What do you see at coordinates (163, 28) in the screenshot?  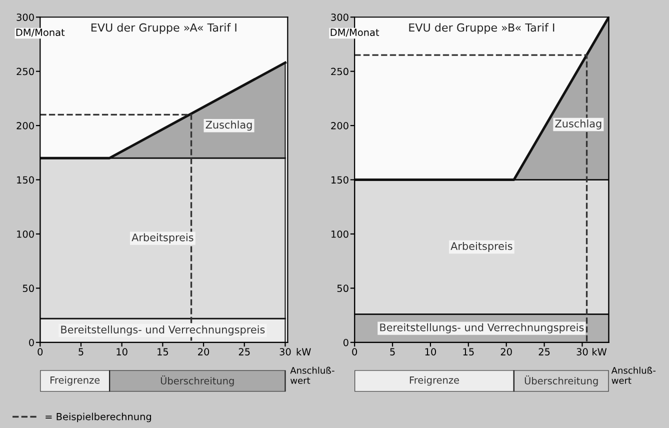 I see `text: EVU der Gruppe »A« Tarif I` at bounding box center [163, 28].